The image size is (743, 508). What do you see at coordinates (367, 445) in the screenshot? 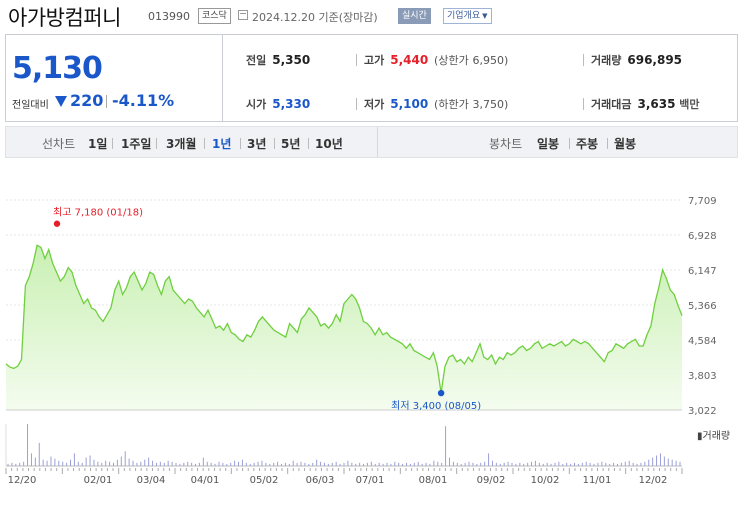
I see `volume-bars: ▮거래량` at bounding box center [367, 445].